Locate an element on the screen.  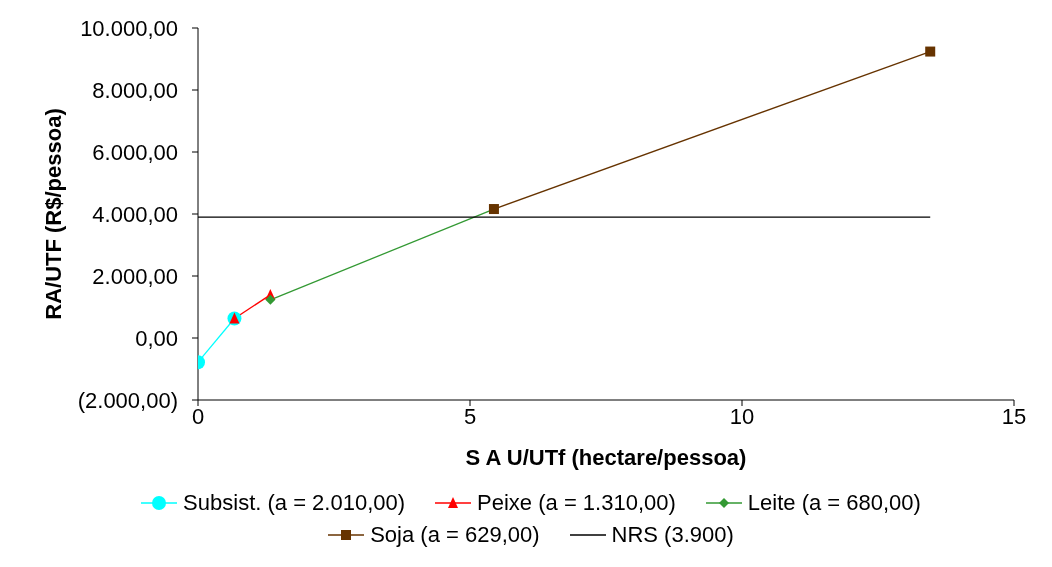
y-axis-title: RA/UTF (R$/pessoa) is located at coordinates (53, 214).